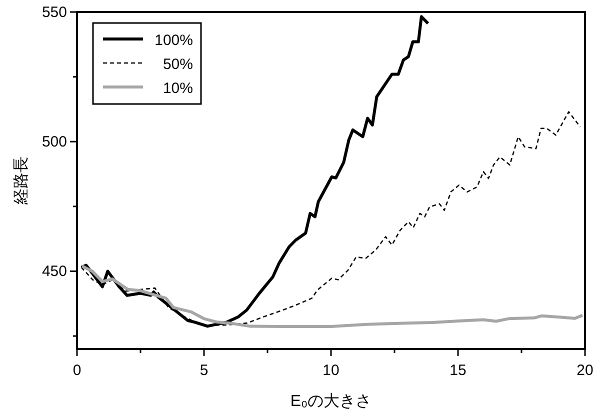  I want to click on y-tick-label: 550, so click(54, 12).